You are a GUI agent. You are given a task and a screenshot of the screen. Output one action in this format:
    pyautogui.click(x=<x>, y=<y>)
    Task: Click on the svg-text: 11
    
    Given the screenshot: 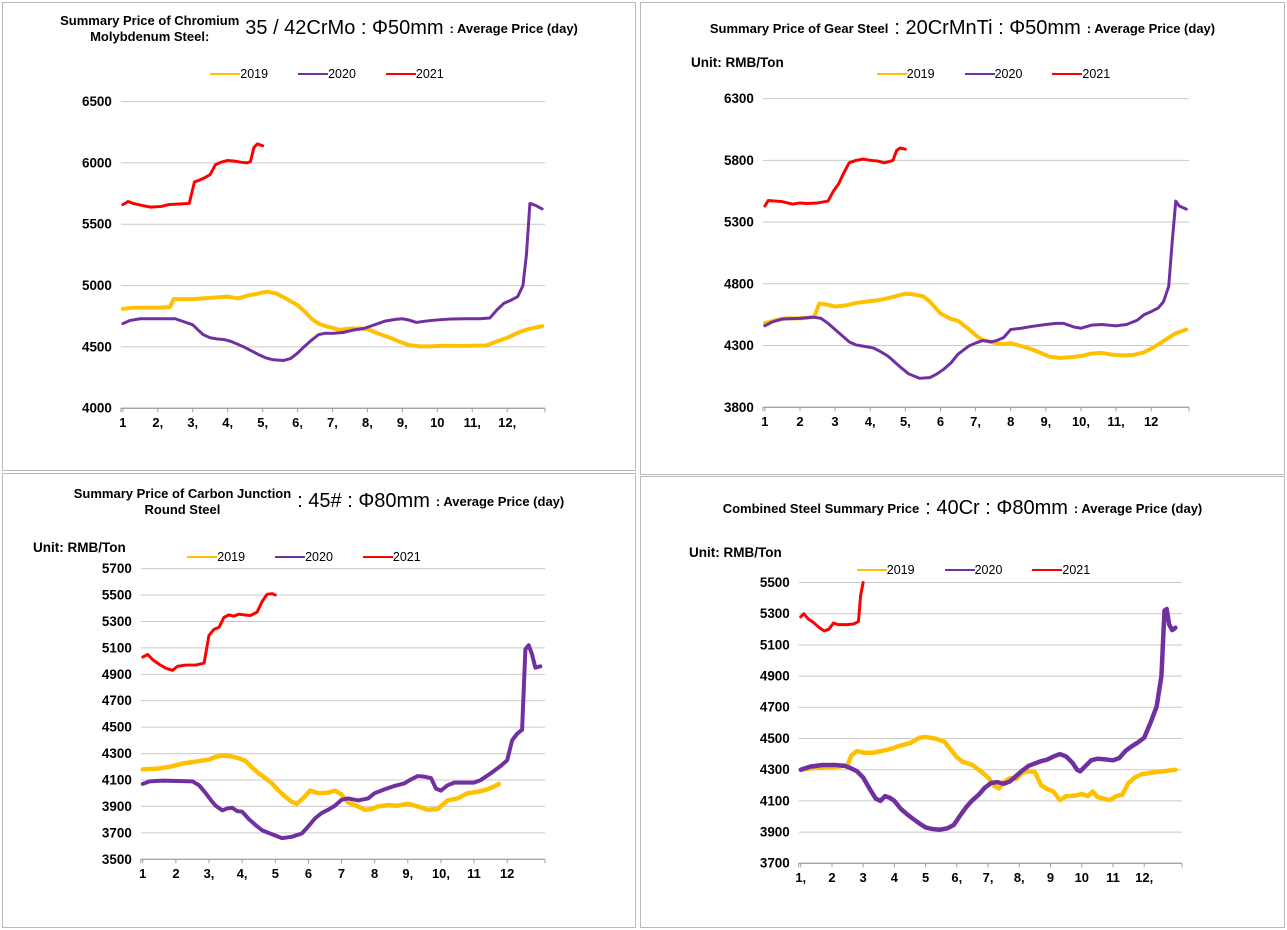 What is the action you would take?
    pyautogui.click(x=474, y=873)
    